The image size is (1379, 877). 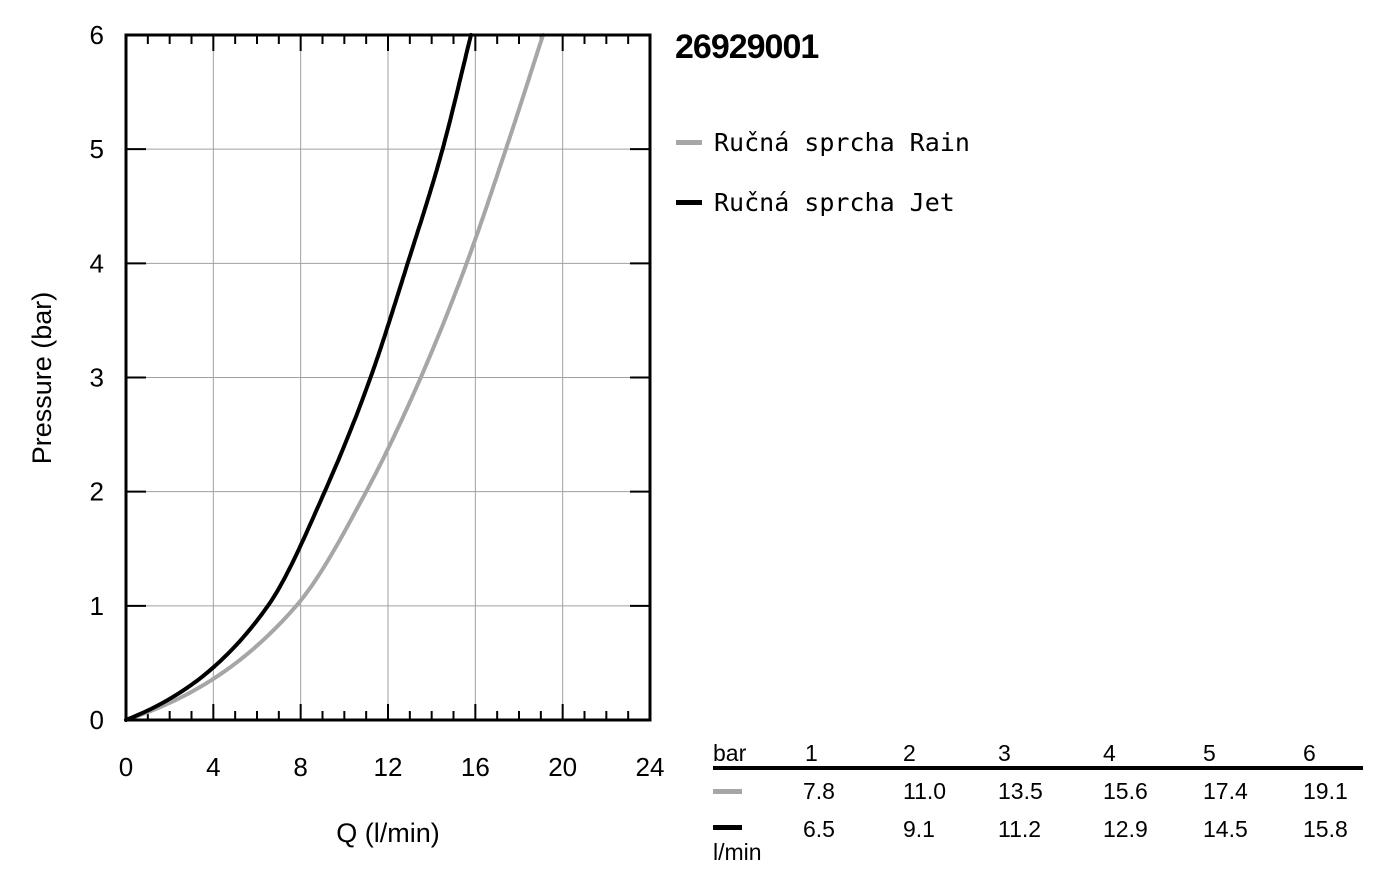 What do you see at coordinates (925, 791) in the screenshot?
I see `table-cell-rain: 11.0` at bounding box center [925, 791].